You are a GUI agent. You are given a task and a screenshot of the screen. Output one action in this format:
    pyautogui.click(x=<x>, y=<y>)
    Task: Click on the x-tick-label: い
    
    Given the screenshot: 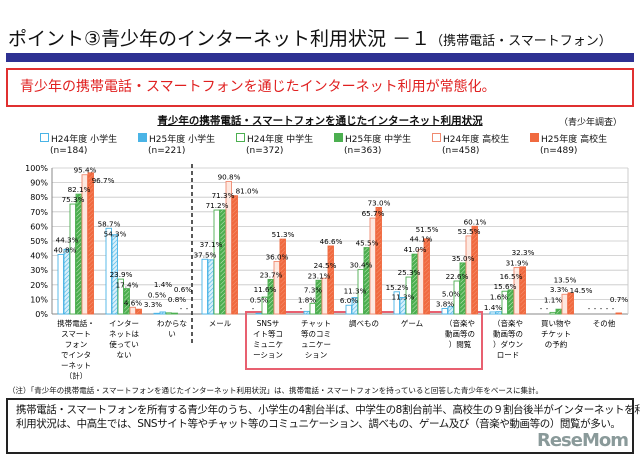 What is the action you would take?
    pyautogui.click(x=172, y=334)
    